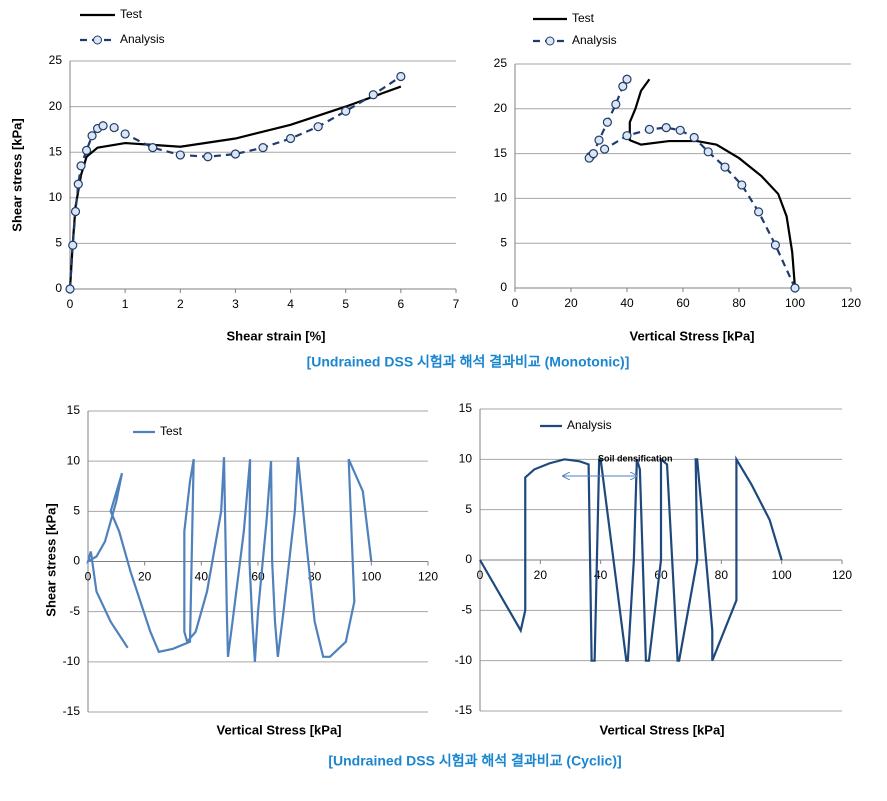  I want to click on caption: [Undrained DSS 시험과 해석 결과비교 (Cyclic)], so click(474, 761).